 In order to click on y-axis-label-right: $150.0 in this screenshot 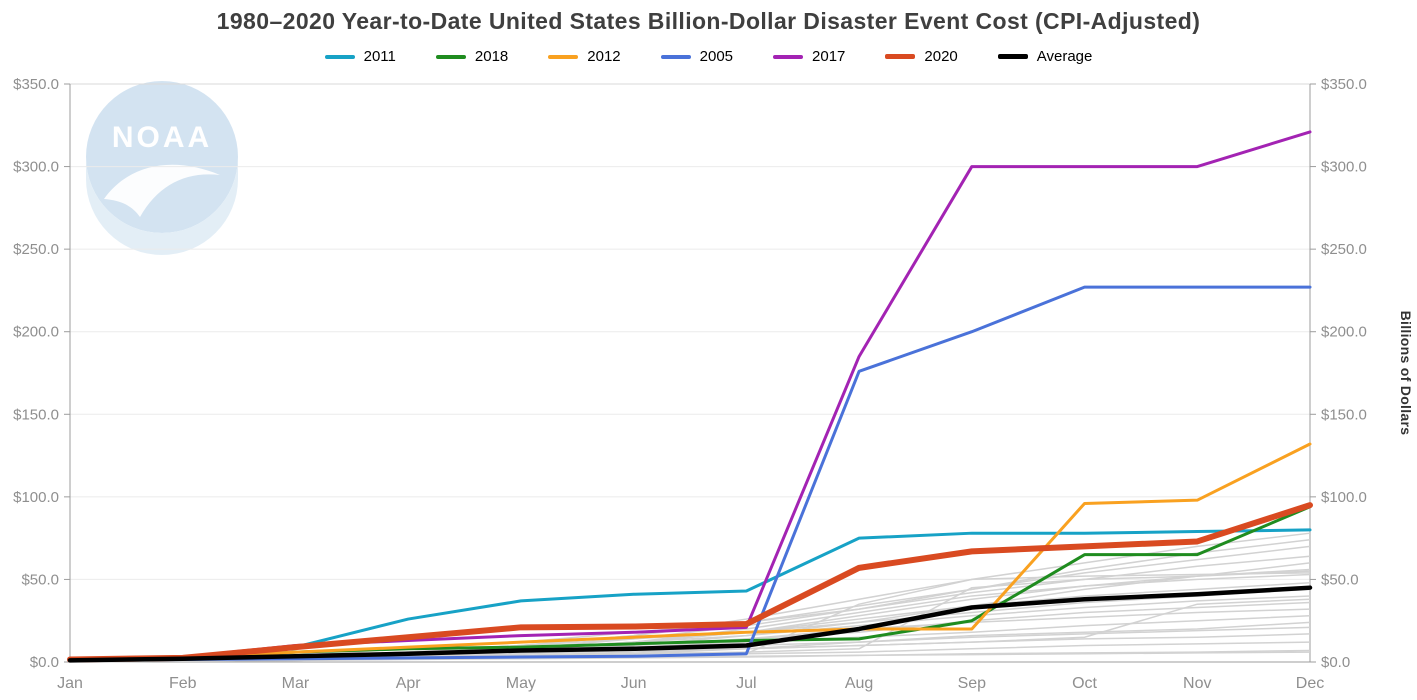, I will do `click(1344, 414)`.